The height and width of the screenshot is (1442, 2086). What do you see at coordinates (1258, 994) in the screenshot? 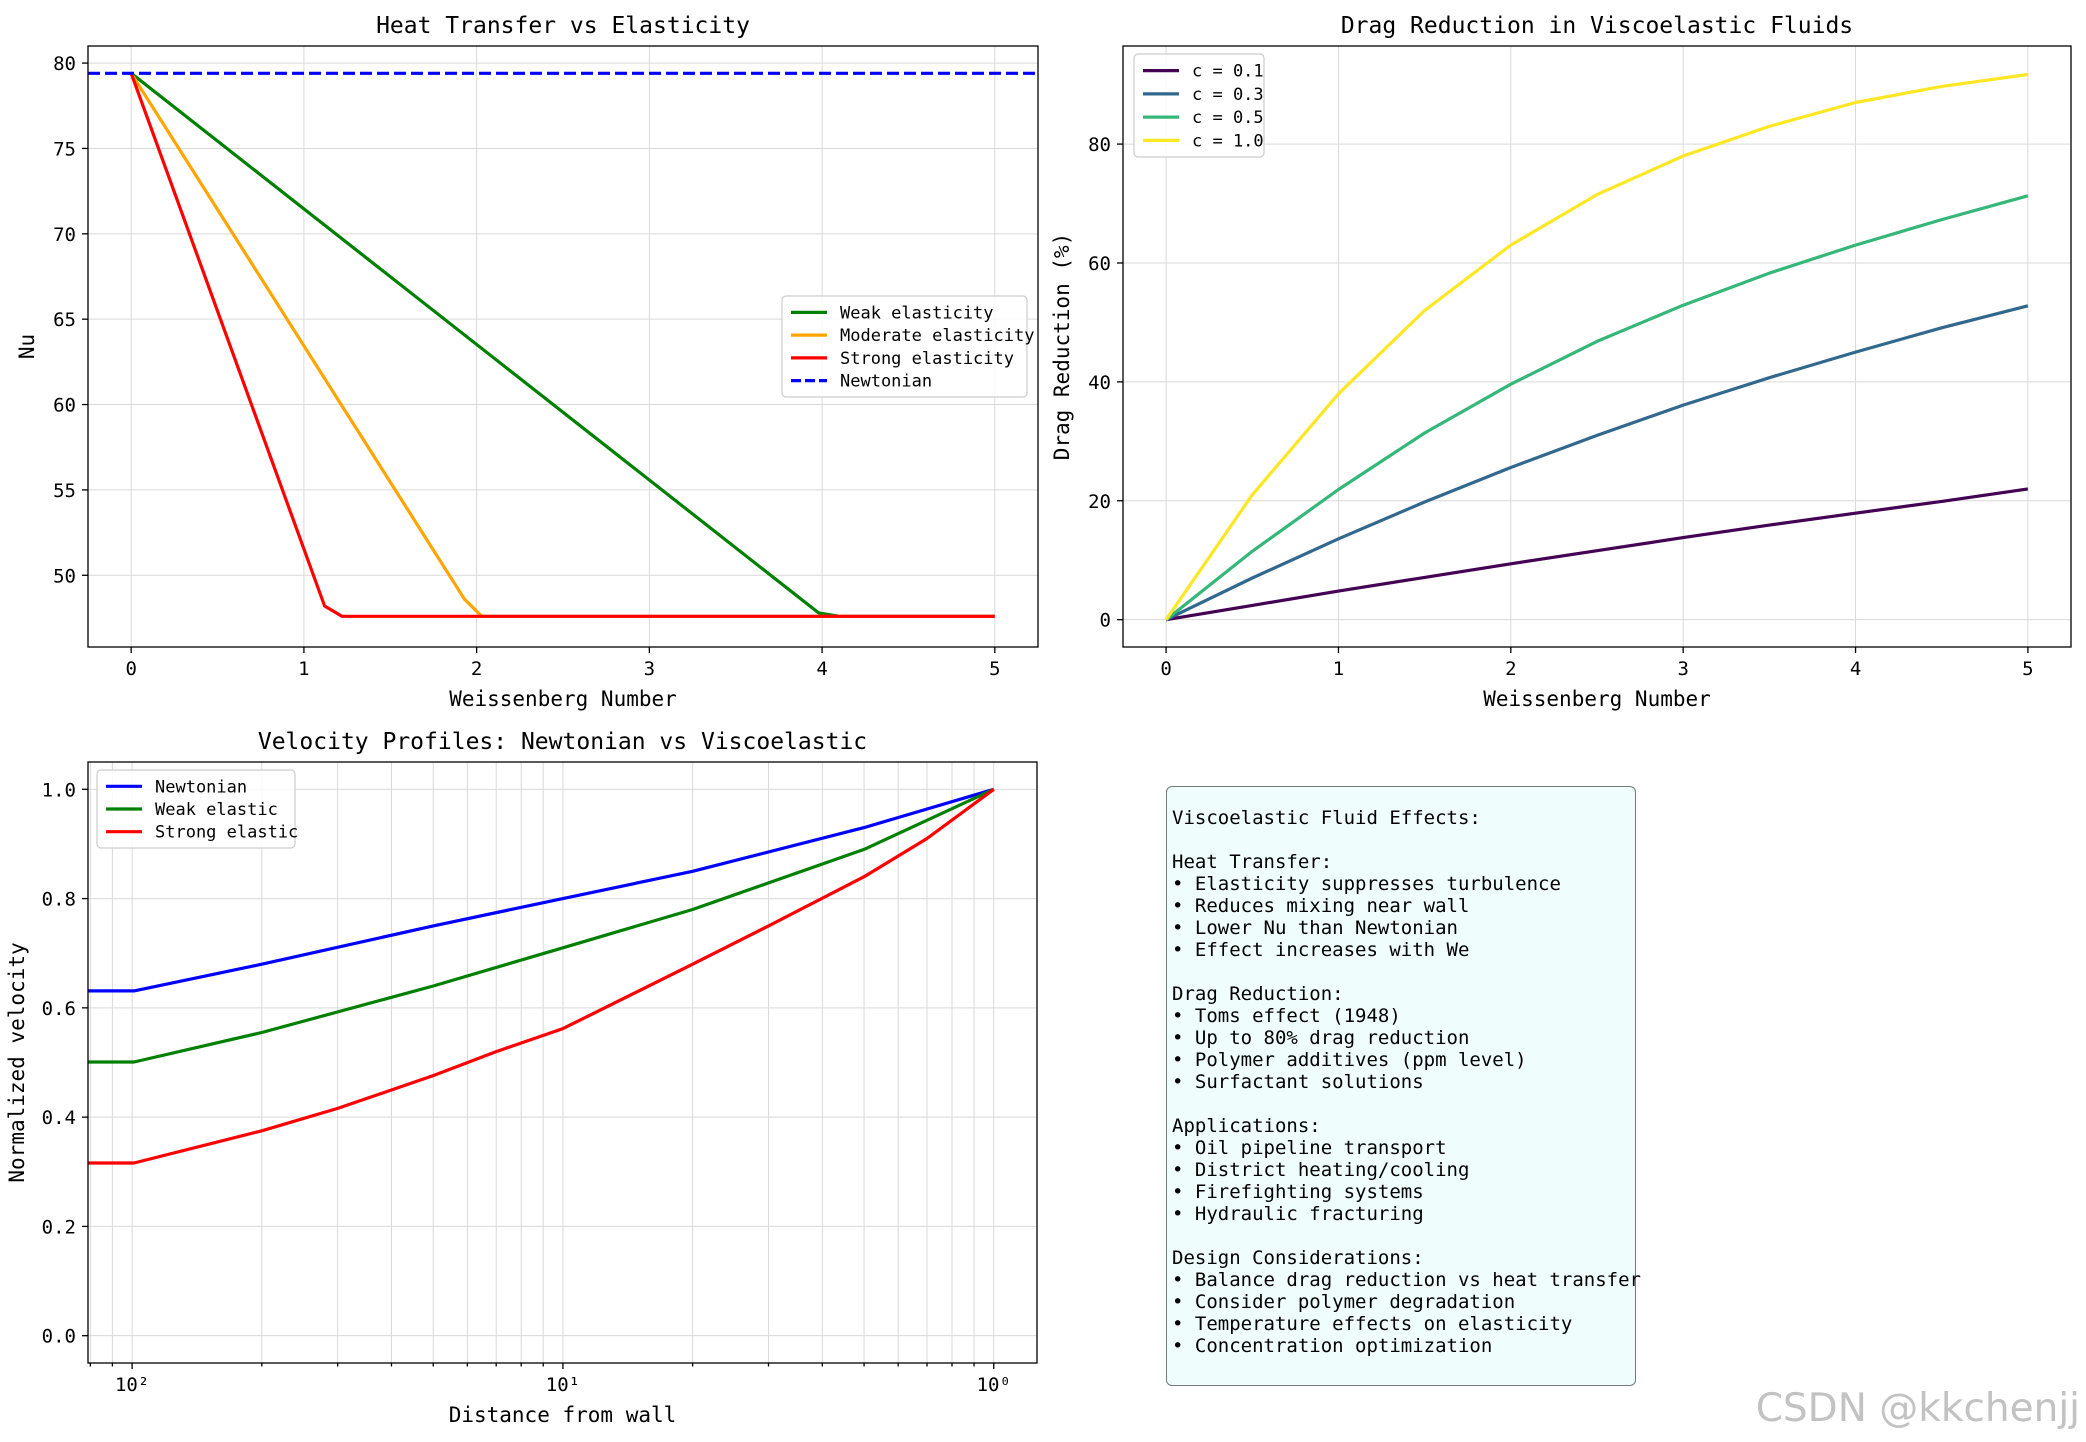
I see `info-line: Drag Reduction:` at bounding box center [1258, 994].